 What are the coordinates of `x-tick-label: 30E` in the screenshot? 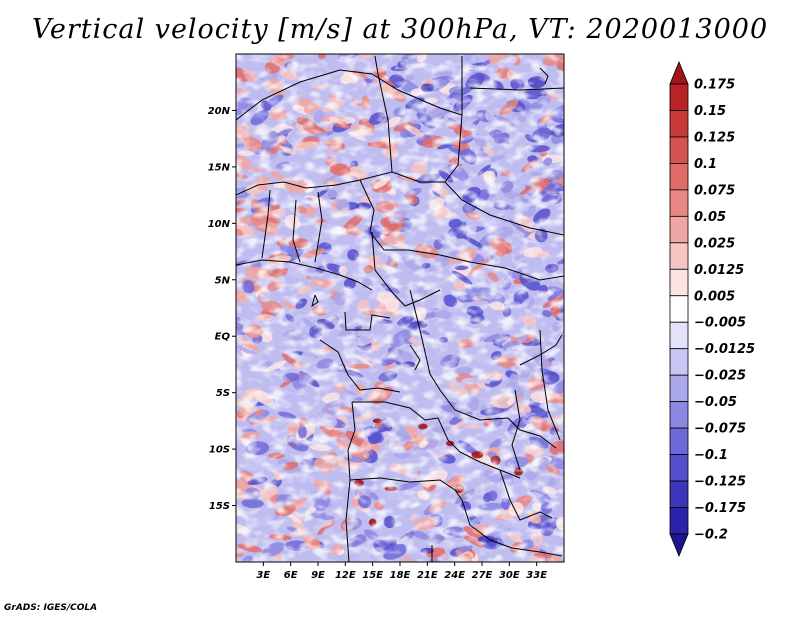 It's located at (509, 575).